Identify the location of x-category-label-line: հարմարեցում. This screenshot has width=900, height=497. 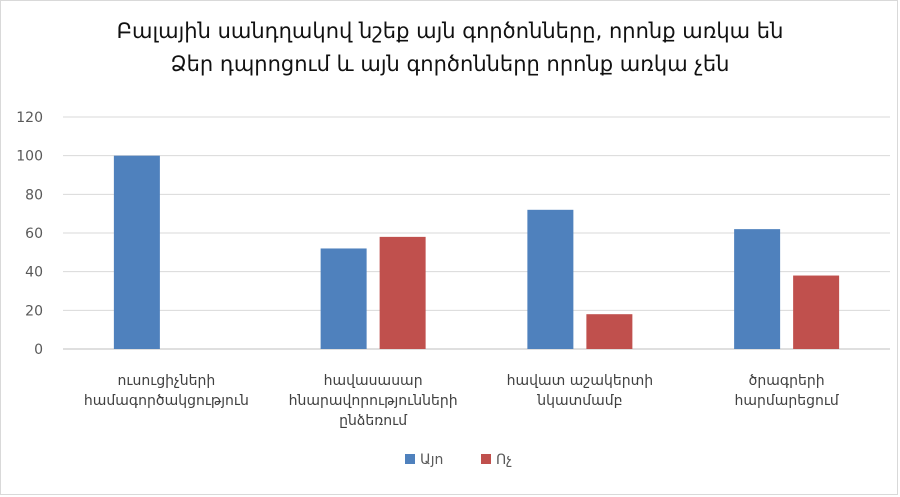
(786, 401).